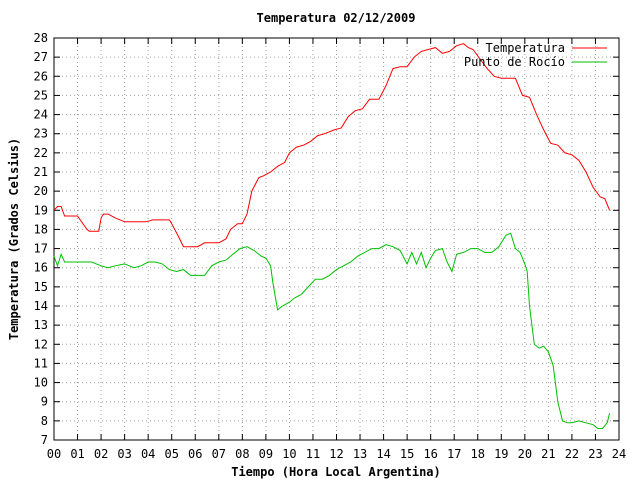 The width and height of the screenshot is (640, 480). Describe the element at coordinates (195, 454) in the screenshot. I see `x-tick-label: 06` at that location.